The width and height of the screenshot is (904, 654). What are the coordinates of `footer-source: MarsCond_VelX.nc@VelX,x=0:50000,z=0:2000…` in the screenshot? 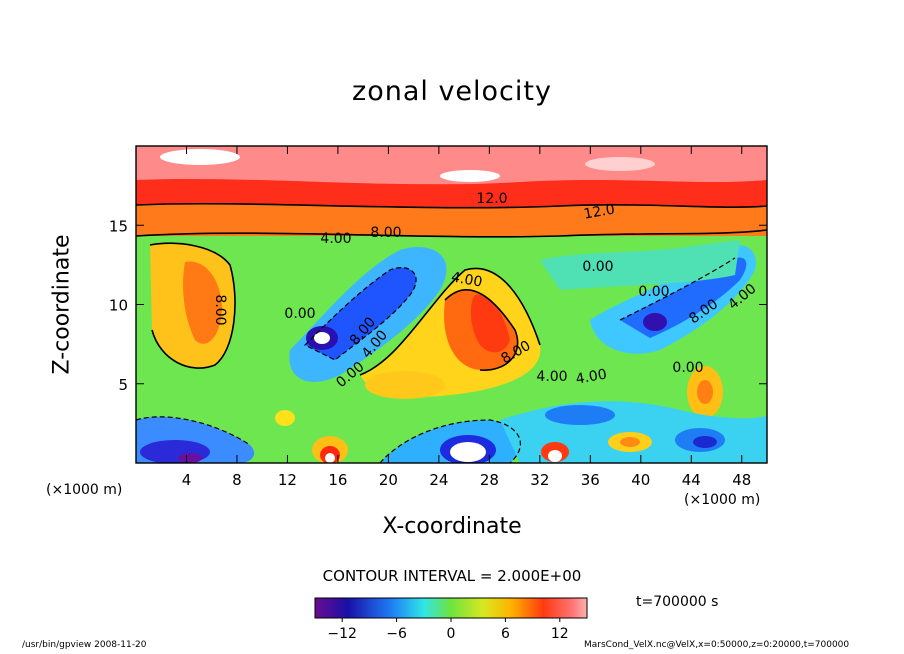 It's located at (717, 645).